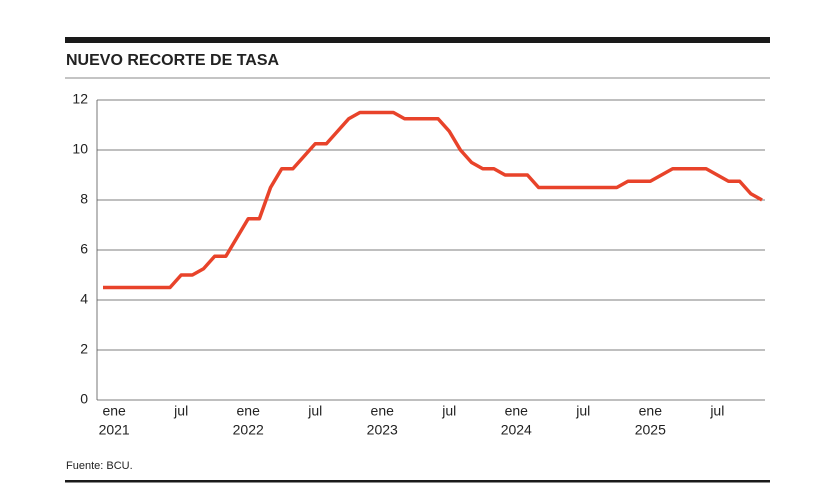  Describe the element at coordinates (84, 299) in the screenshot. I see `y-tick-label: 4` at that location.